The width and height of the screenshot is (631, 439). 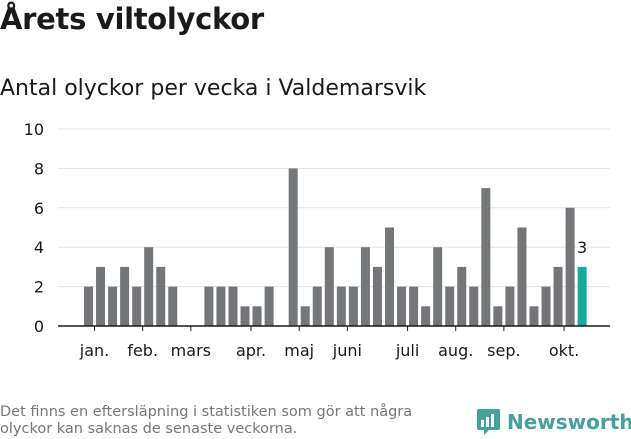 What do you see at coordinates (407, 350) in the screenshot?
I see `x-tick-label: juli` at bounding box center [407, 350].